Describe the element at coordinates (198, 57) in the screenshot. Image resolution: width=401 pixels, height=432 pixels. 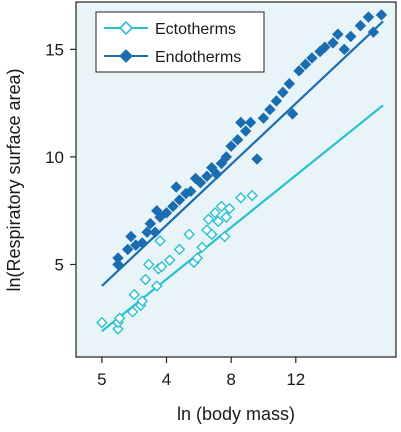
I see `legend-label-endotherms: Endotherms` at that location.